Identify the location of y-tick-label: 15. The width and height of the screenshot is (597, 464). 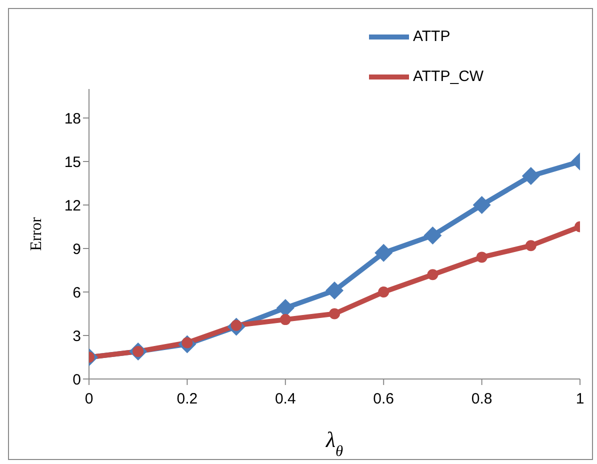
(72, 162).